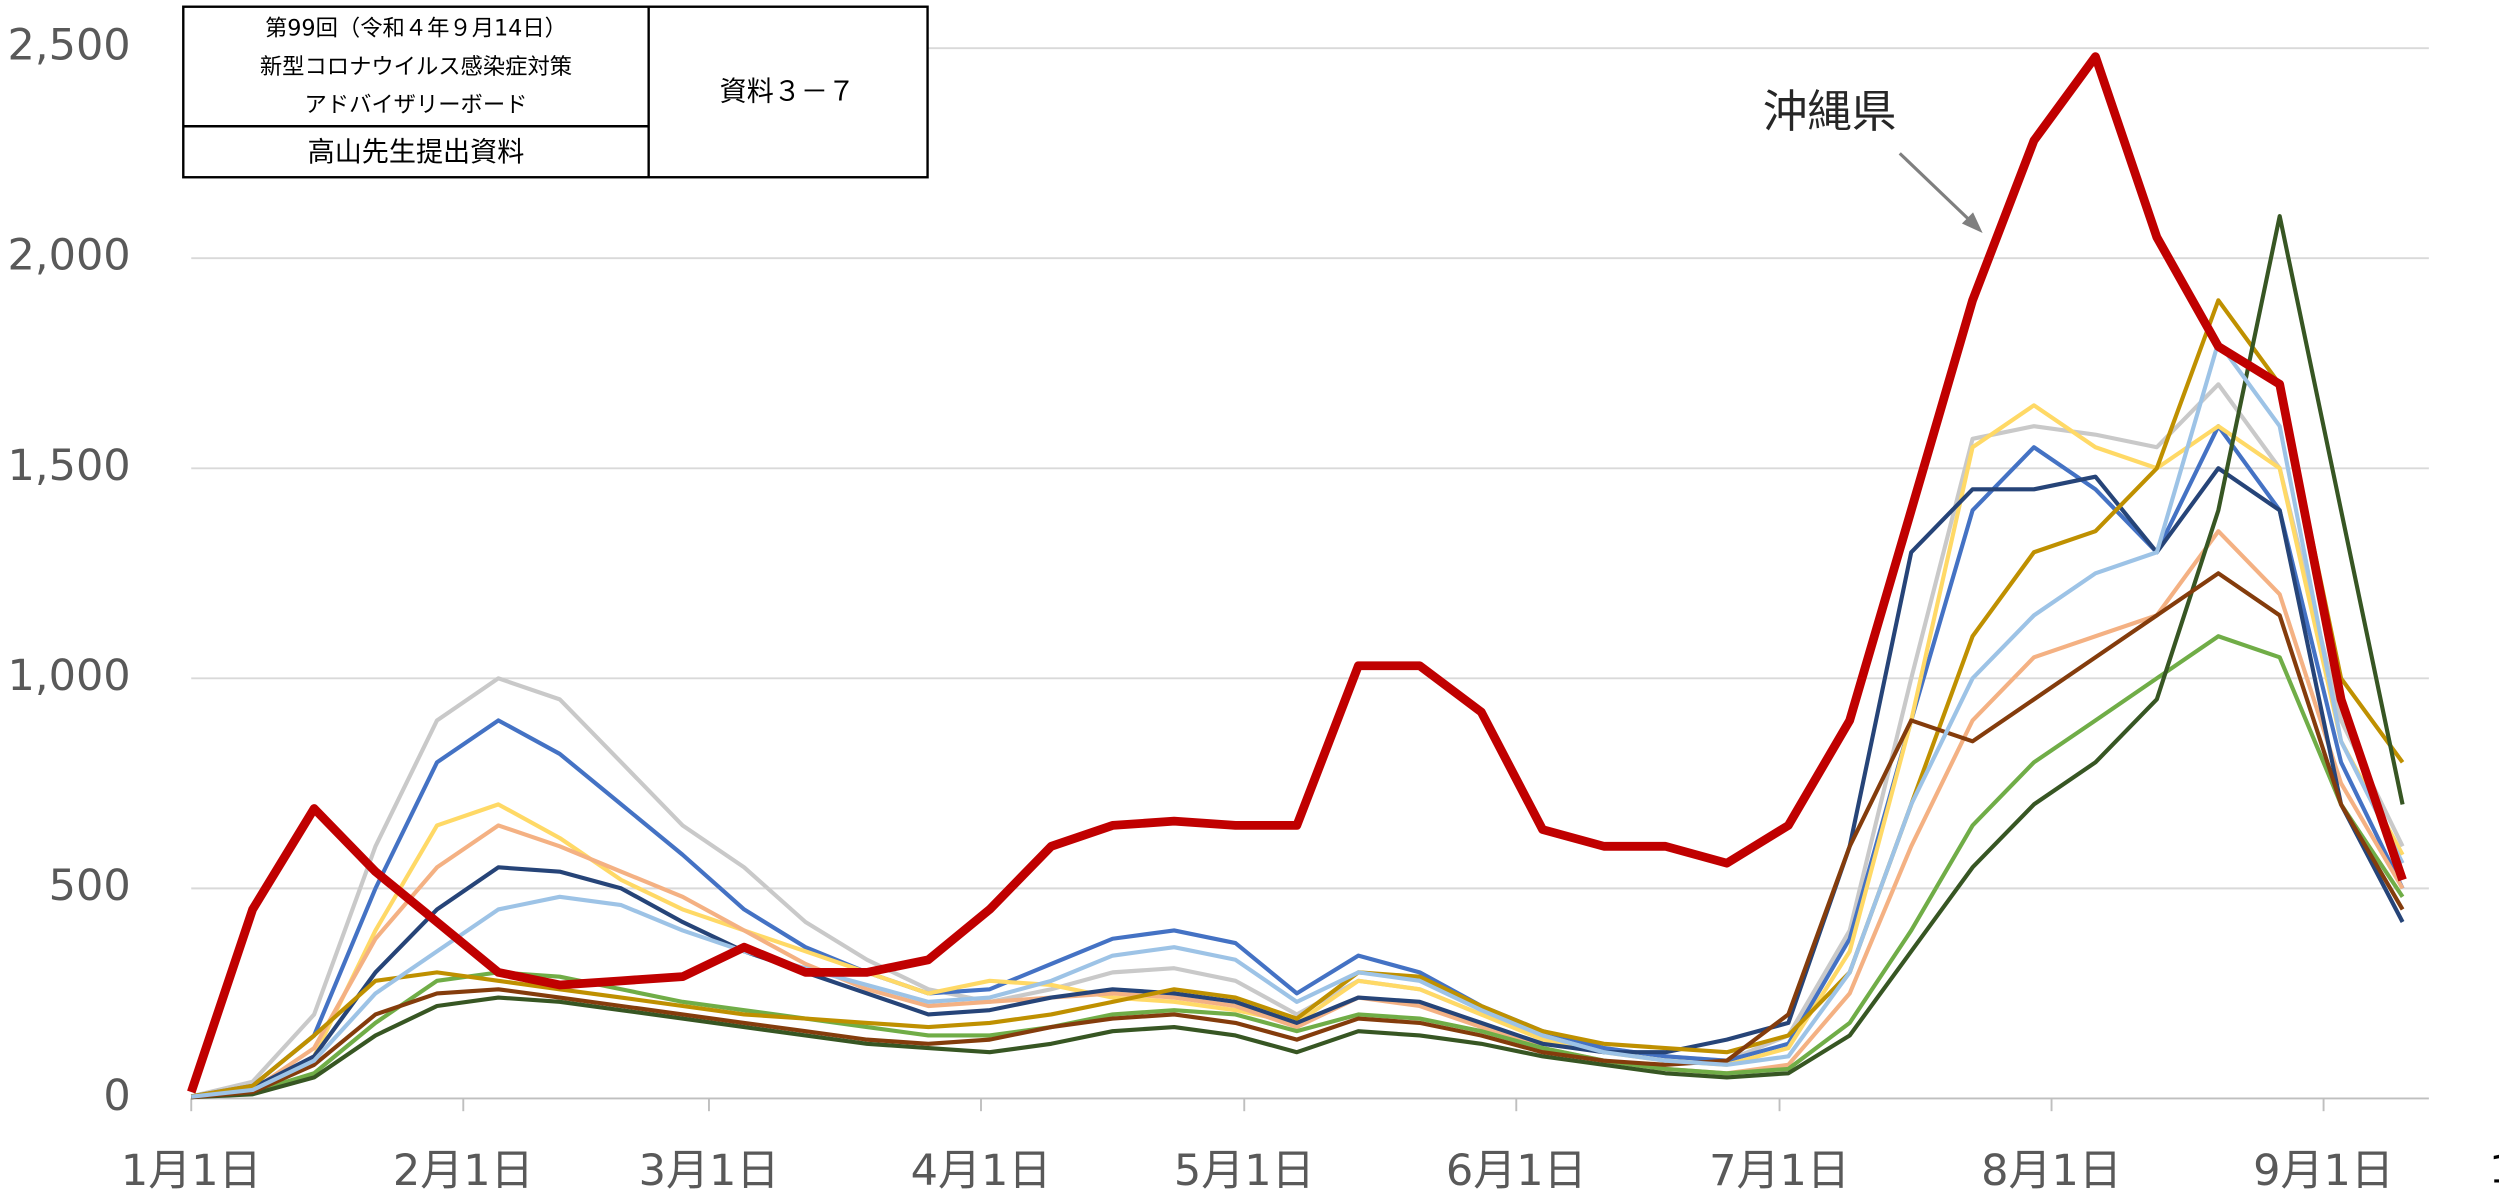 Image resolution: width=2499 pixels, height=1196 pixels. I want to click on x-tick-label: 4月1日, so click(981, 1171).